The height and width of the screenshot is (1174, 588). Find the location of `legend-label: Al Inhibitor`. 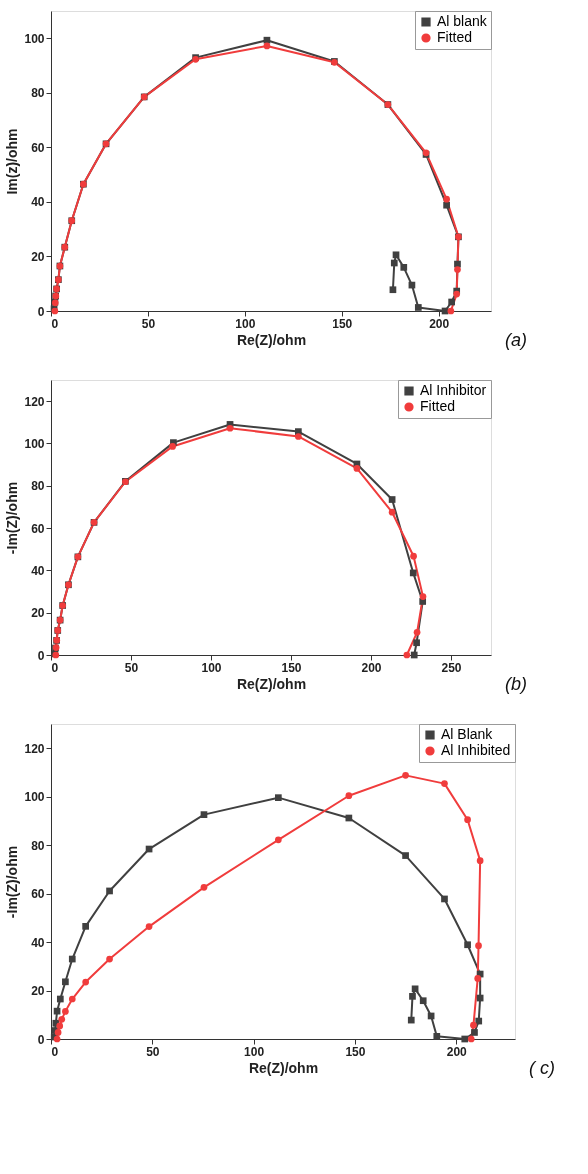

legend-label: Al Inhibitor is located at coordinates (453, 390).